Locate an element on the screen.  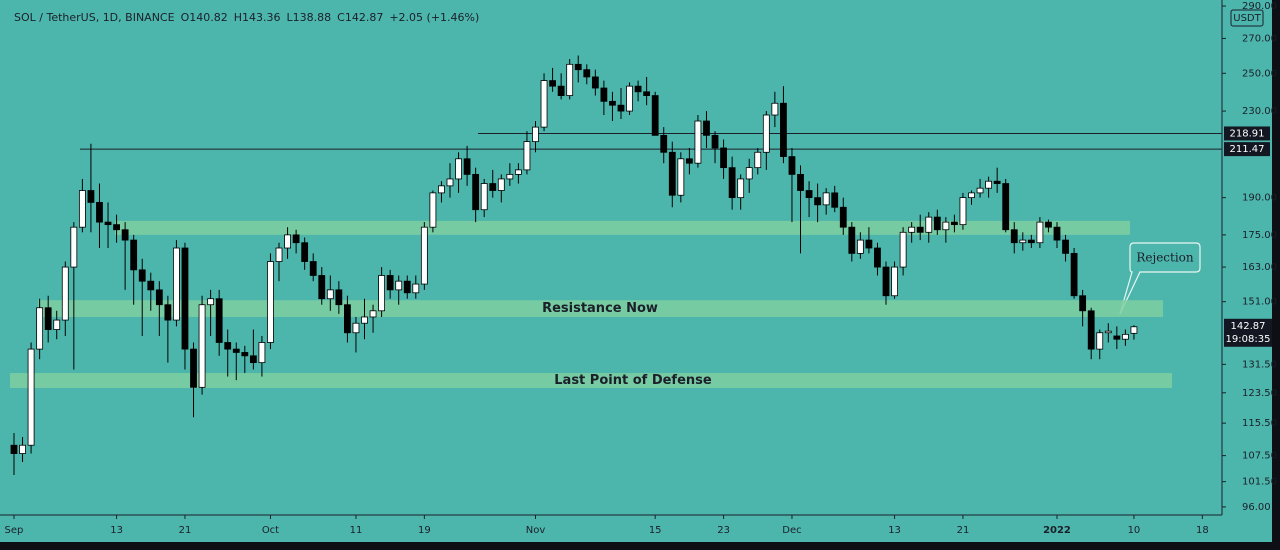
y-tick-label: 131.50 is located at coordinates (1259, 364).